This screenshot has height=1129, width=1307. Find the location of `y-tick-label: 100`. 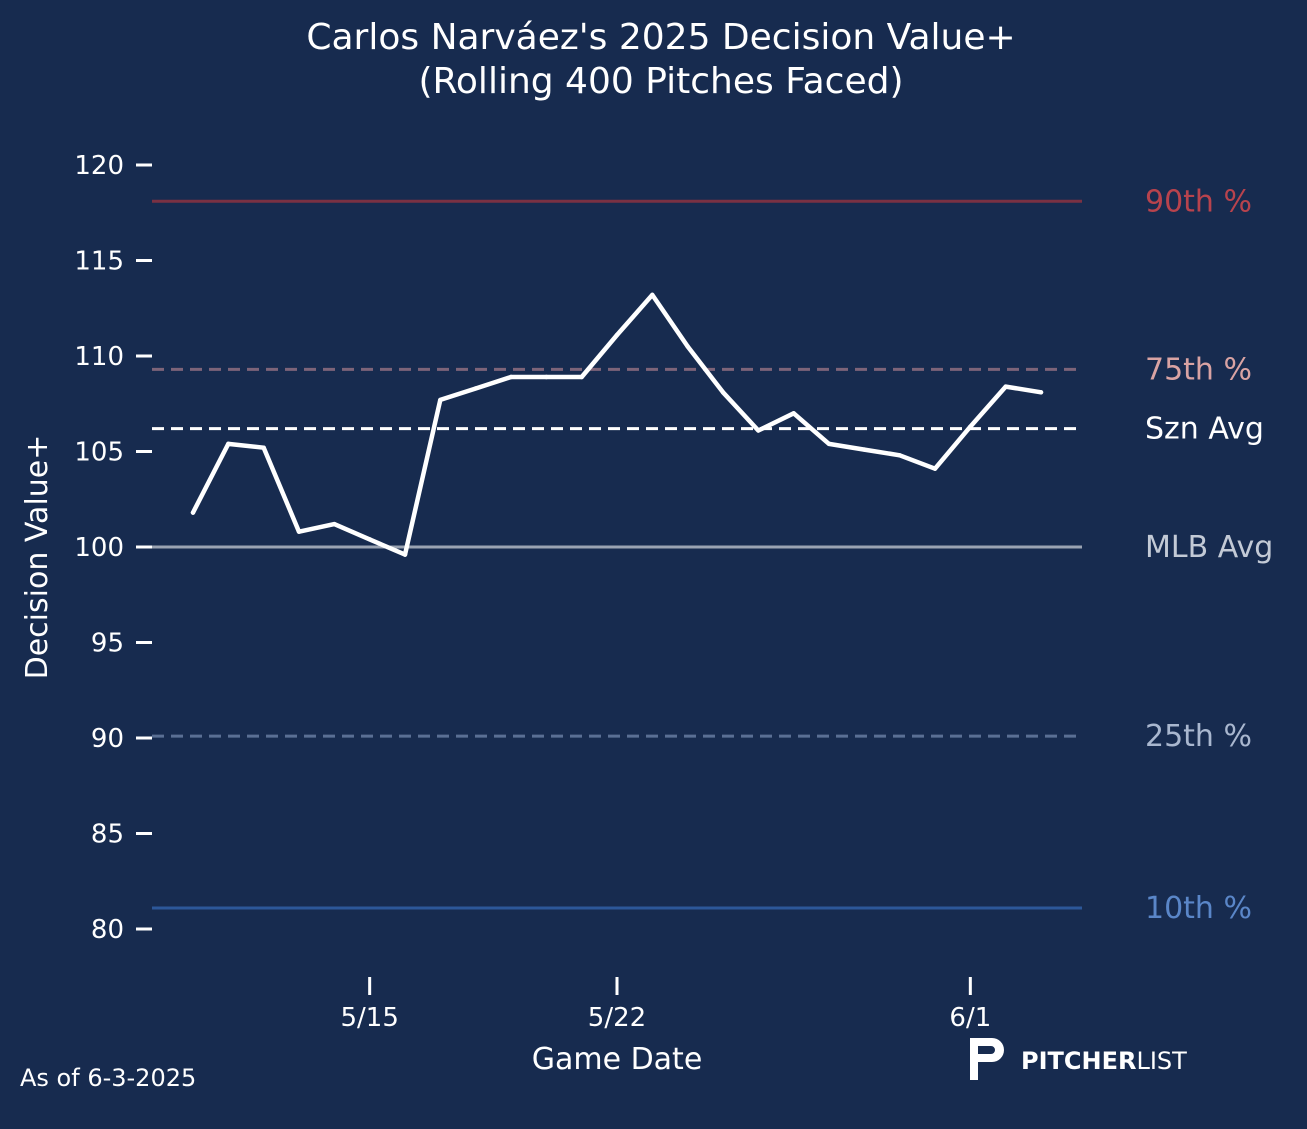

y-tick-label: 100 is located at coordinates (99, 548).